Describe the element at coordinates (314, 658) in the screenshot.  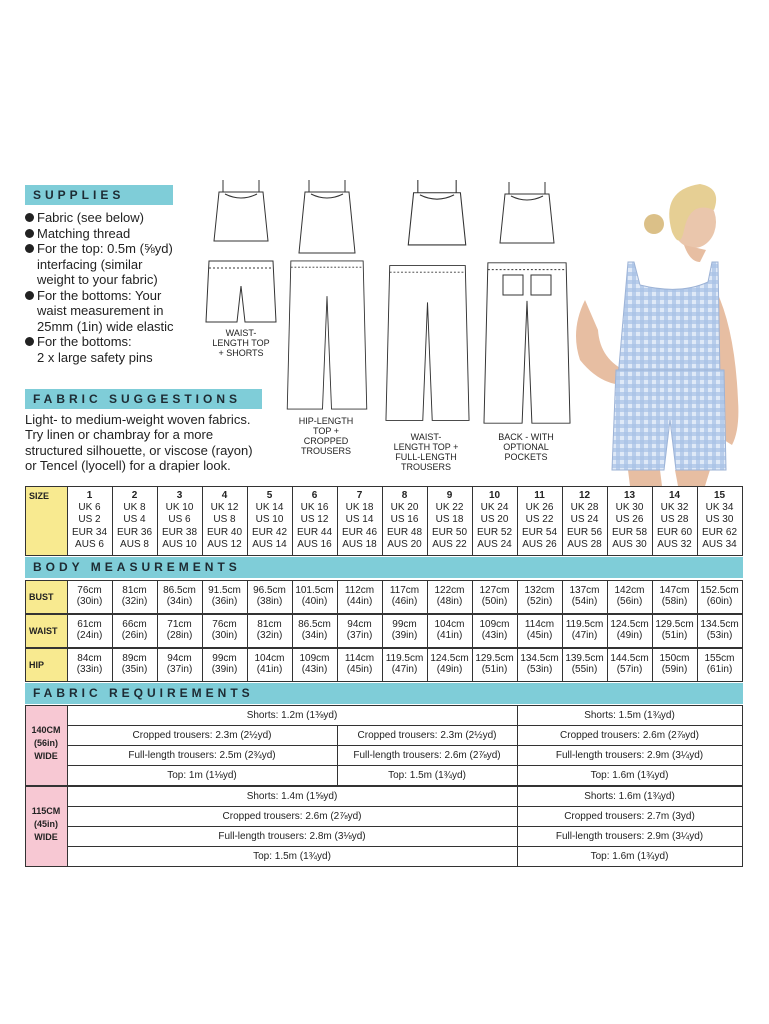
I see `measurement-value: 109cm` at that location.